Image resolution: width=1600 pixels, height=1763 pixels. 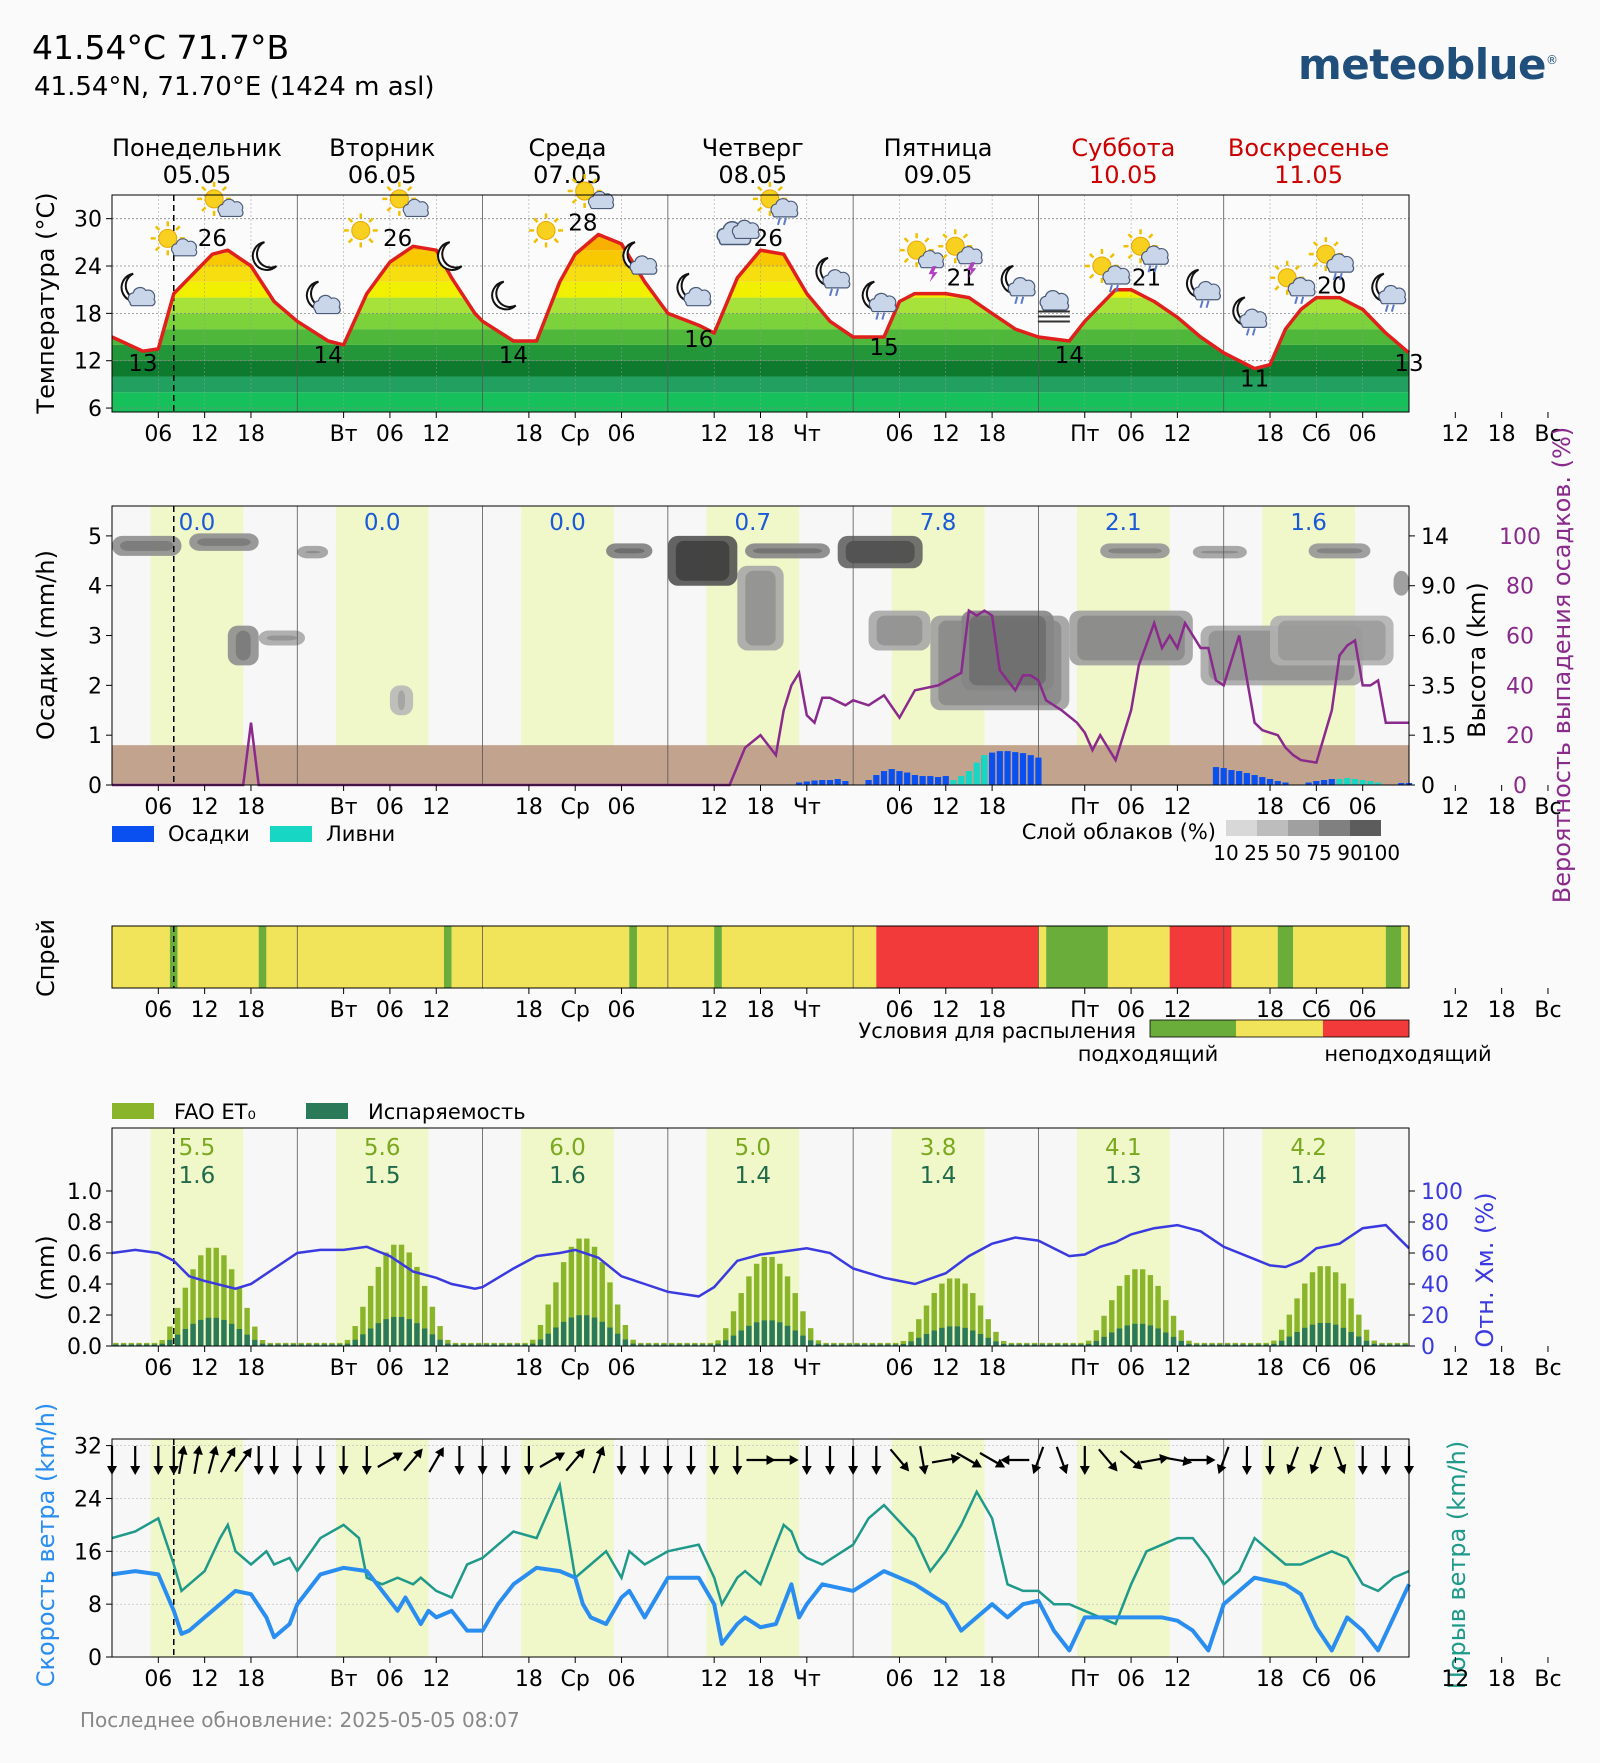 What do you see at coordinates (972, 270) in the screenshot?
I see `bolt-shape` at bounding box center [972, 270].